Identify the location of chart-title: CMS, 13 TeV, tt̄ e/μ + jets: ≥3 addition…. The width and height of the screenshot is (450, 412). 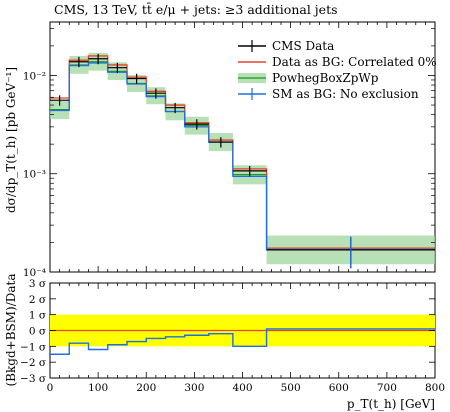
(196, 9).